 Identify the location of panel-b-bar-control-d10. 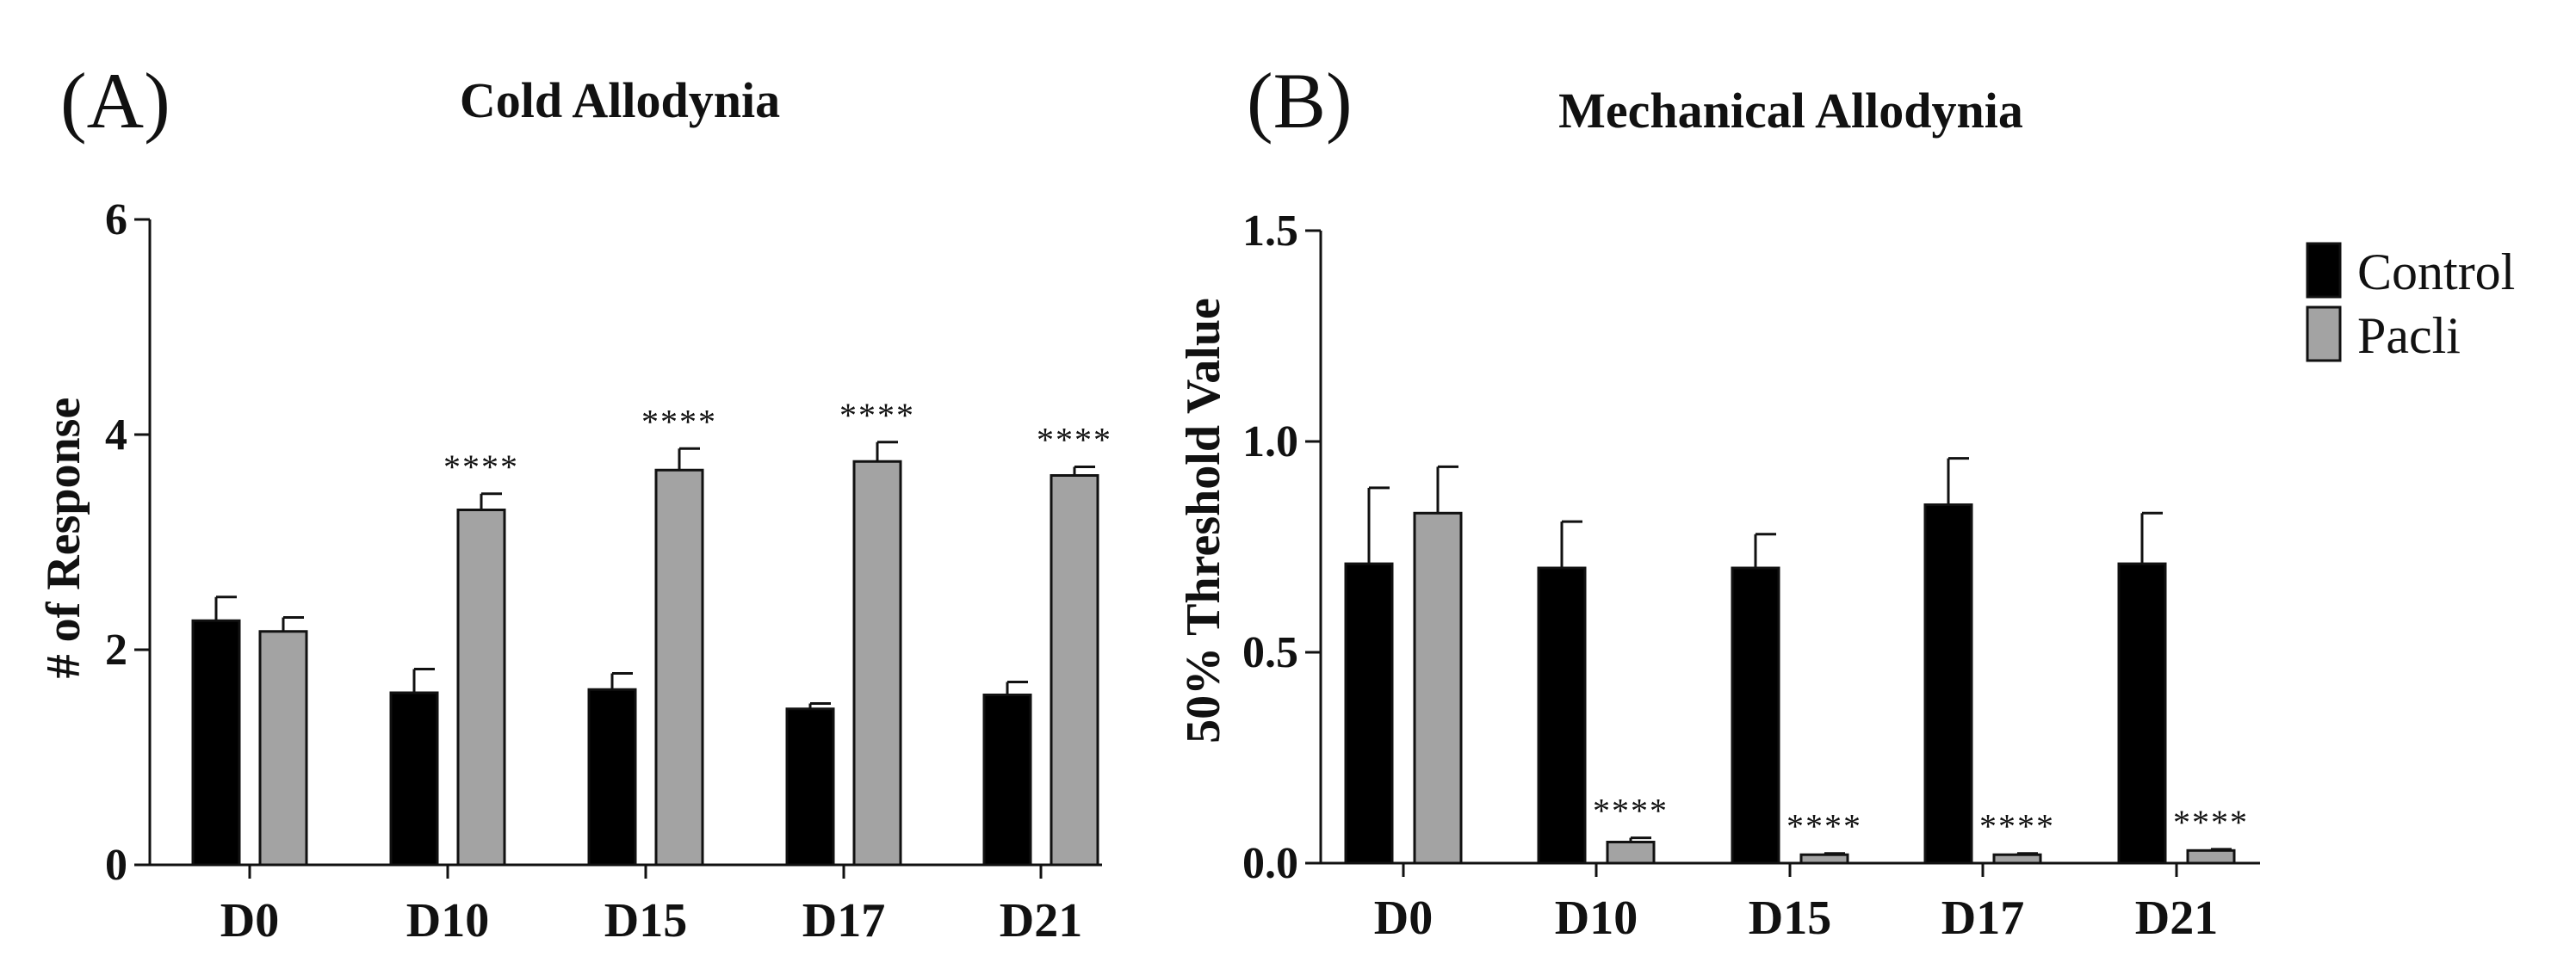
(1562, 715).